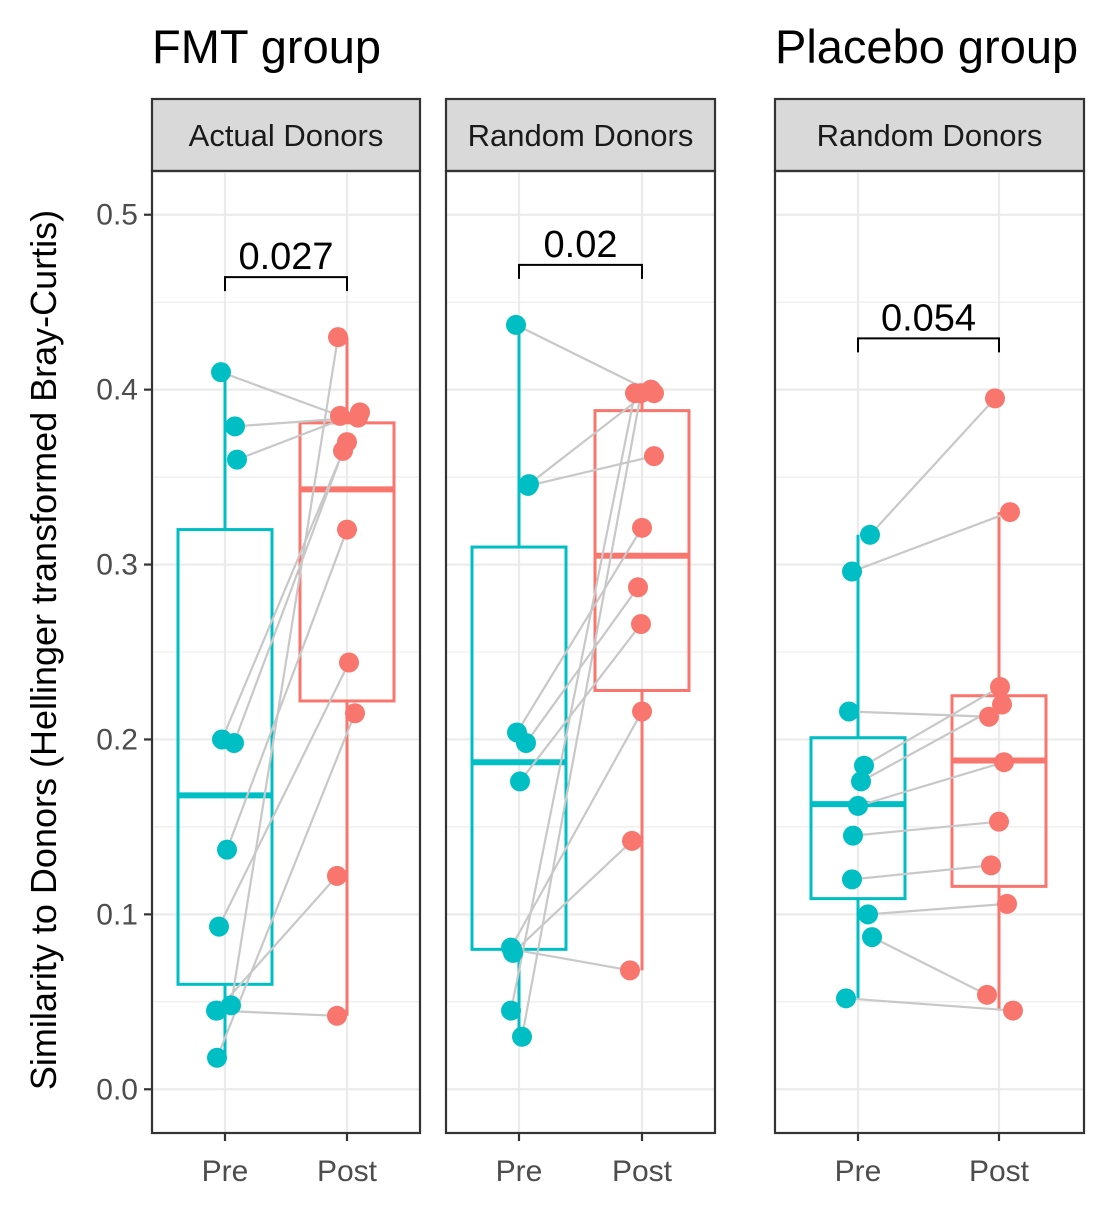 This screenshot has height=1212, width=1109. Describe the element at coordinates (117, 1089) in the screenshot. I see `y-tick-label: 0.0` at that location.